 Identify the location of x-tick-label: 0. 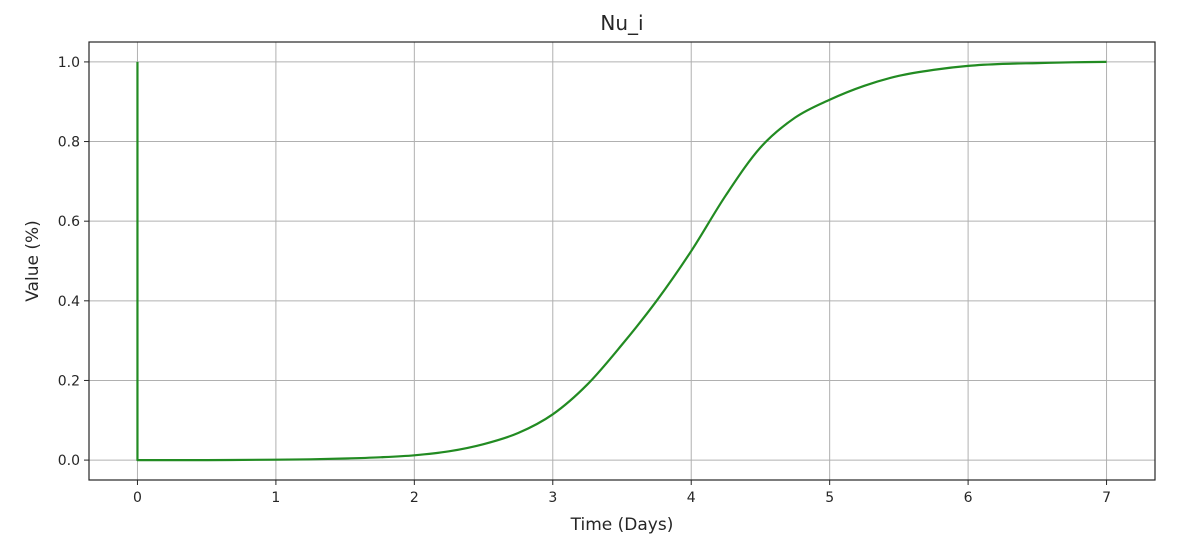
(137, 498).